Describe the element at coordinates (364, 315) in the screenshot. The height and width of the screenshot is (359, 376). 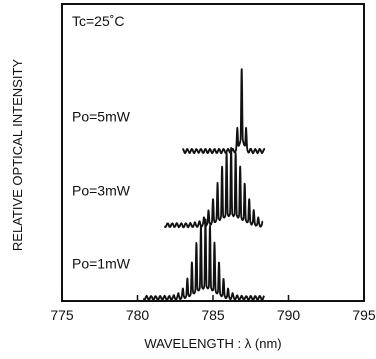
I see `x-tick-label-795: 795` at that location.